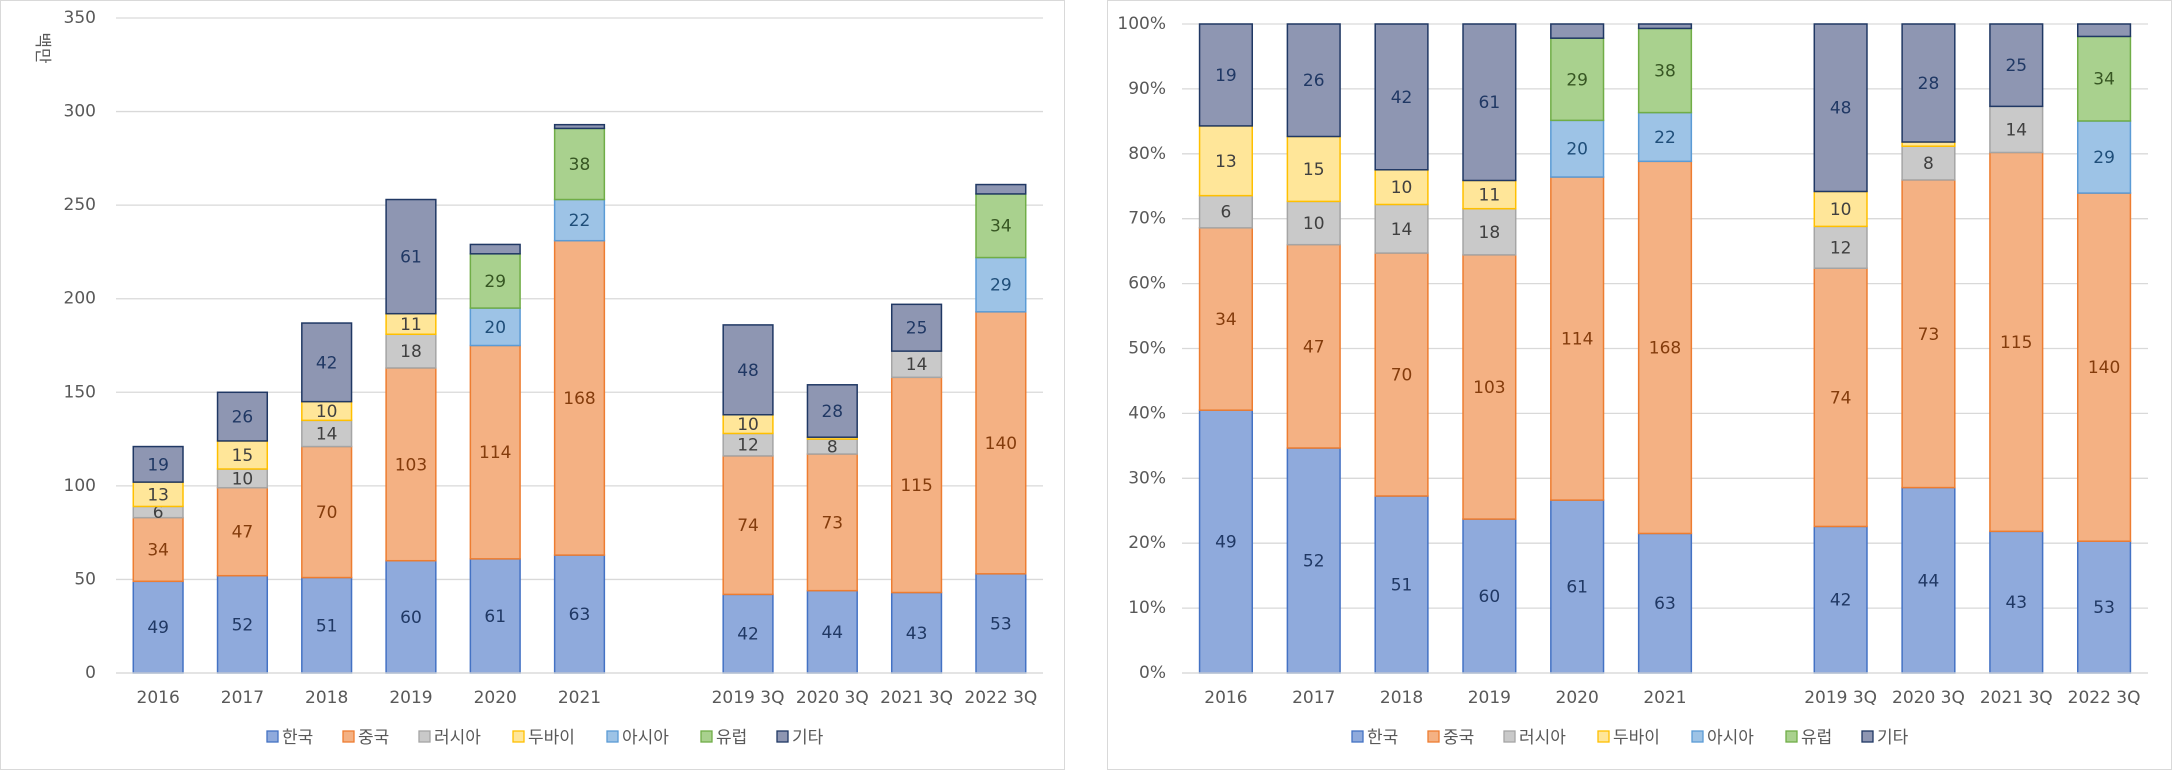  Describe the element at coordinates (1147, 413) in the screenshot. I see `y-tick-label: 40%` at that location.